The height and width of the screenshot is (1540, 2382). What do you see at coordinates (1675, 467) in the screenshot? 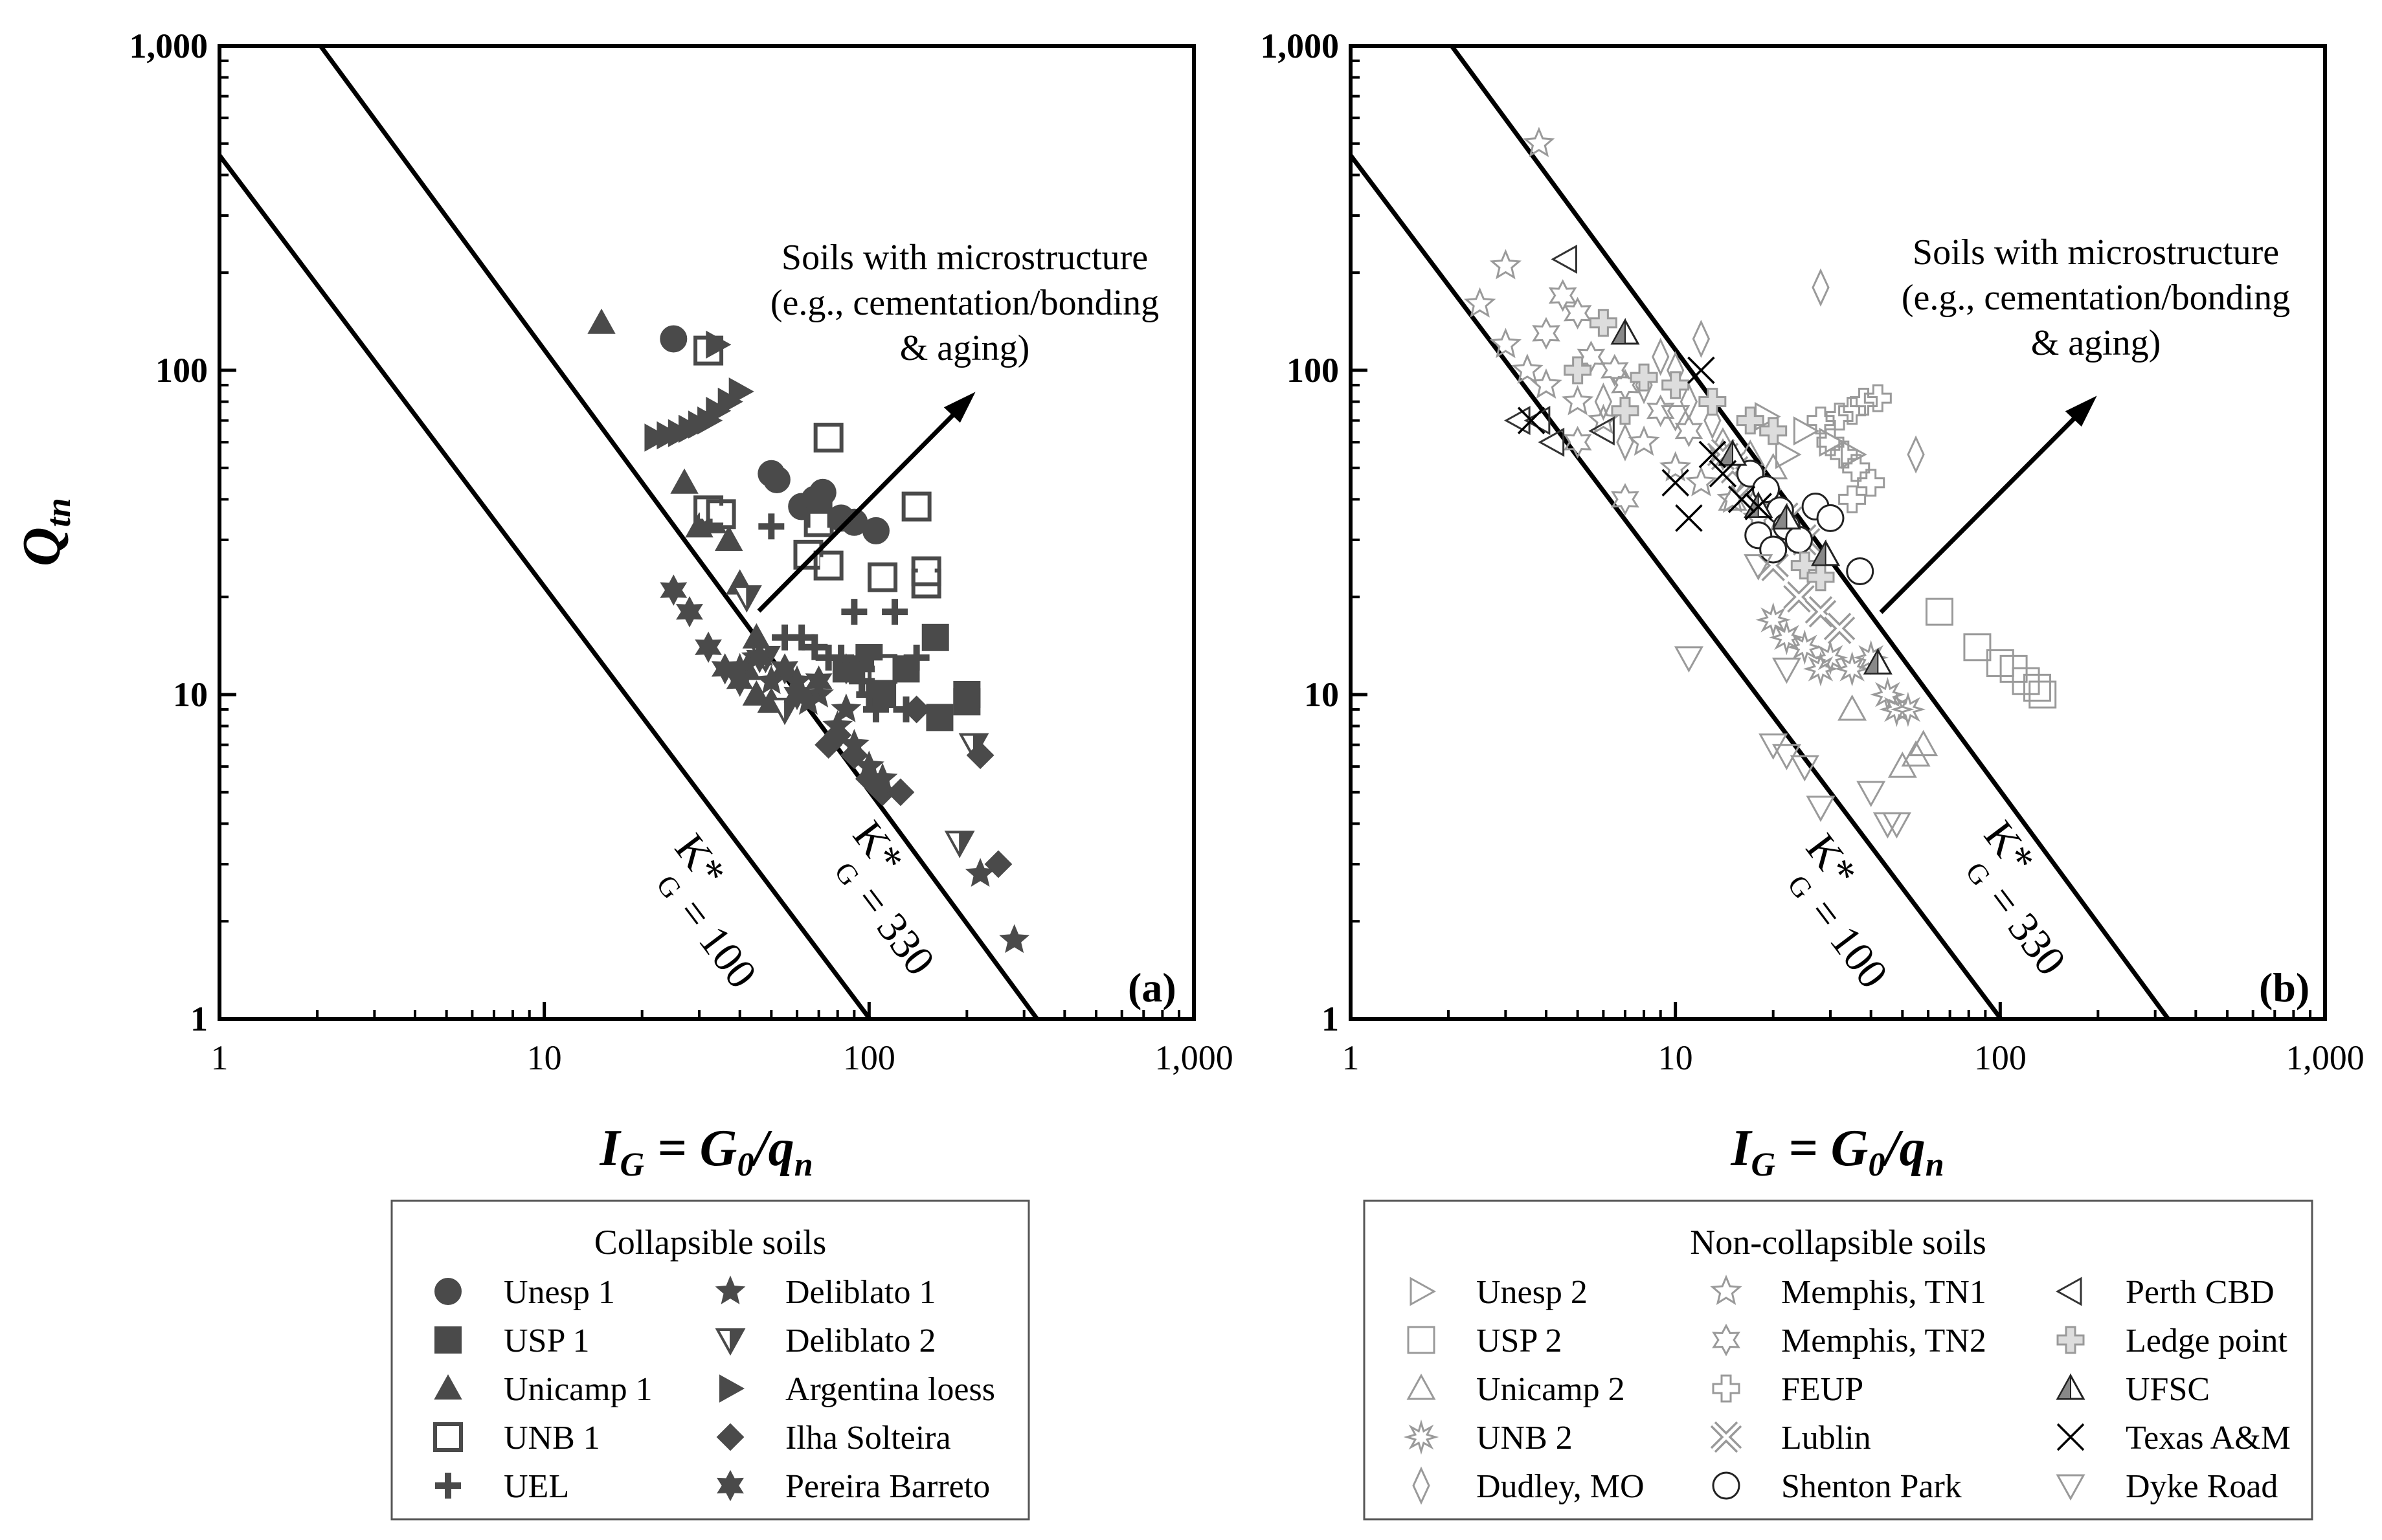
I see `point-memphis-tn1` at bounding box center [1675, 467].